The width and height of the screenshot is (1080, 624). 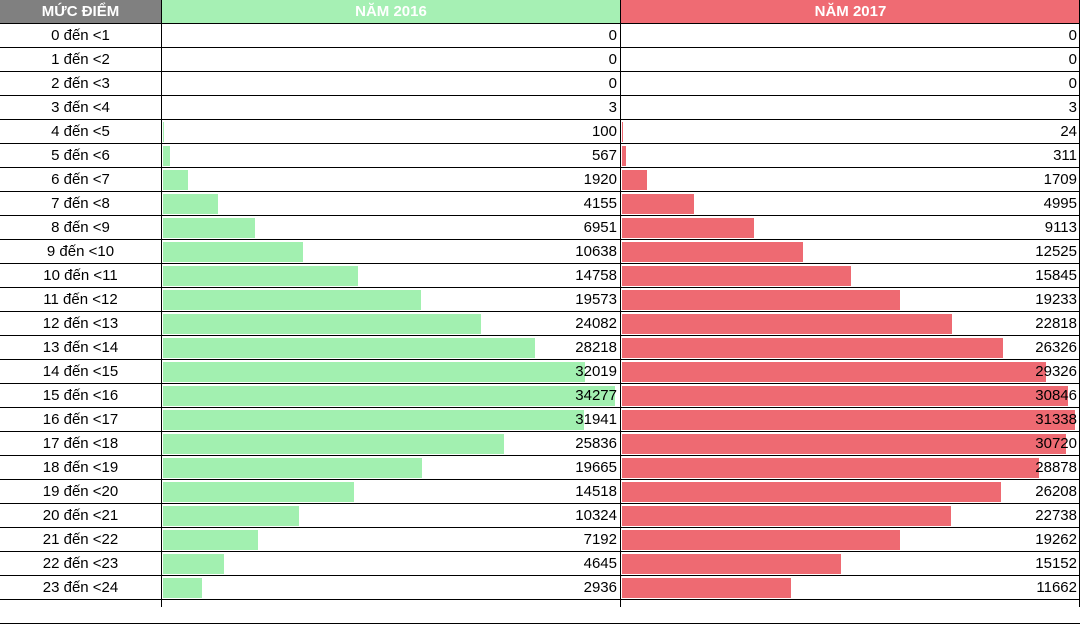 What do you see at coordinates (850, 276) in the screenshot?
I see `value-cell: 15845` at bounding box center [850, 276].